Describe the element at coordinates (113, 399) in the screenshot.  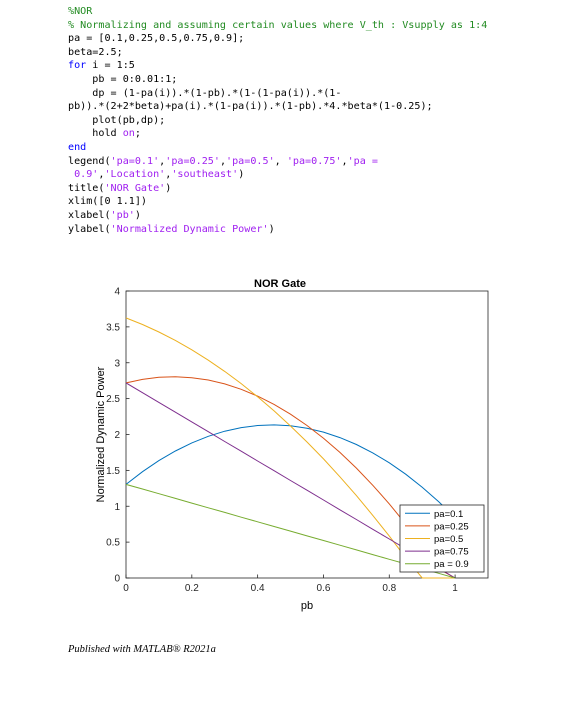
I see `y-tick-label: 2.5` at that location.